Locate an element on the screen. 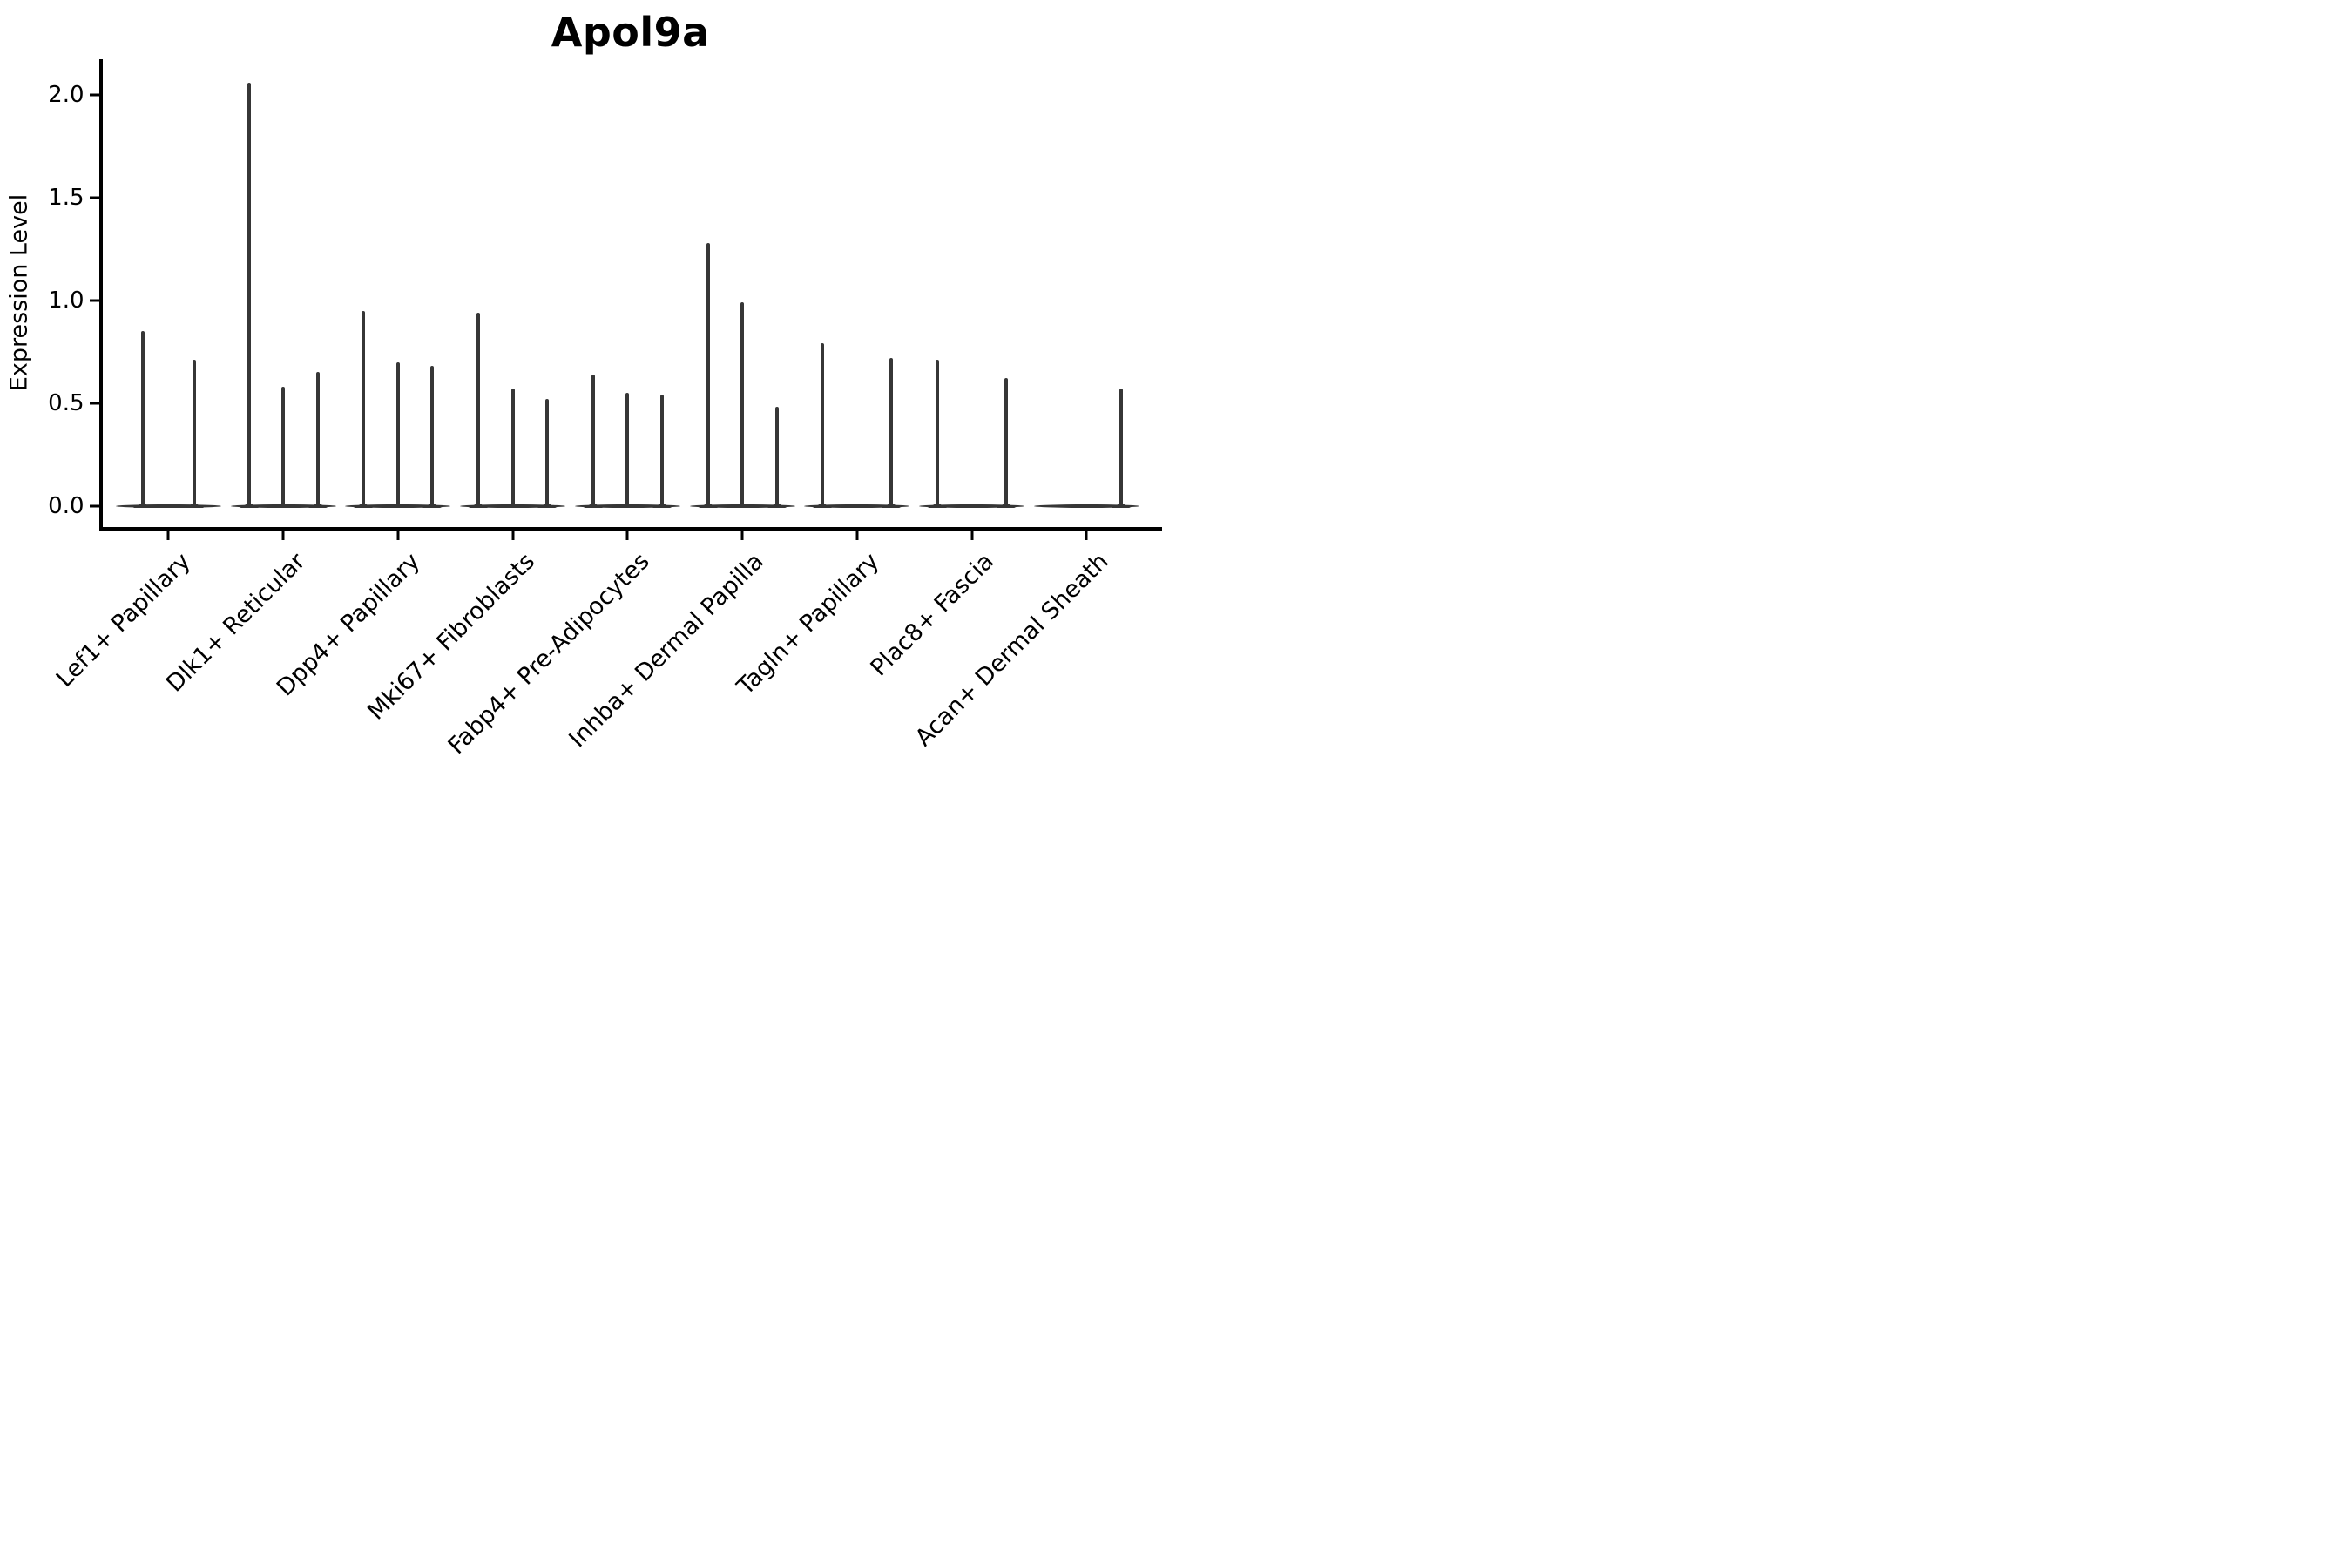  y-tick-label: 1.5 is located at coordinates (66, 198).